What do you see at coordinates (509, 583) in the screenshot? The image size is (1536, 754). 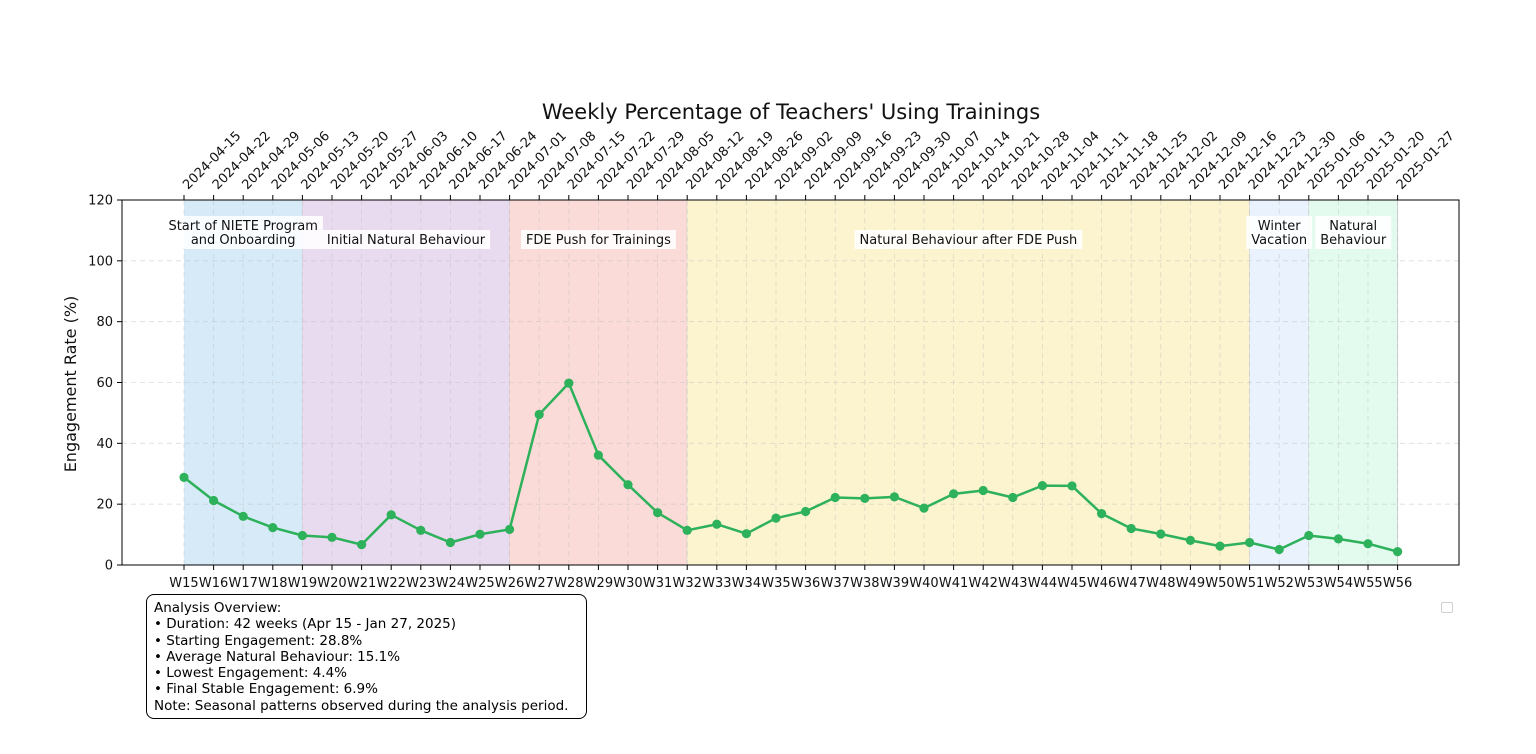 I see `x-tick-label: W26` at bounding box center [509, 583].